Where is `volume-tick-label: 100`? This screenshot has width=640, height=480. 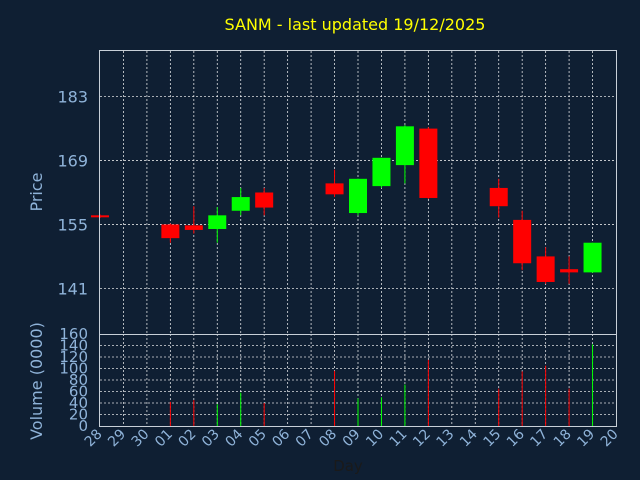
volume-tick-label: 100 is located at coordinates (73, 369).